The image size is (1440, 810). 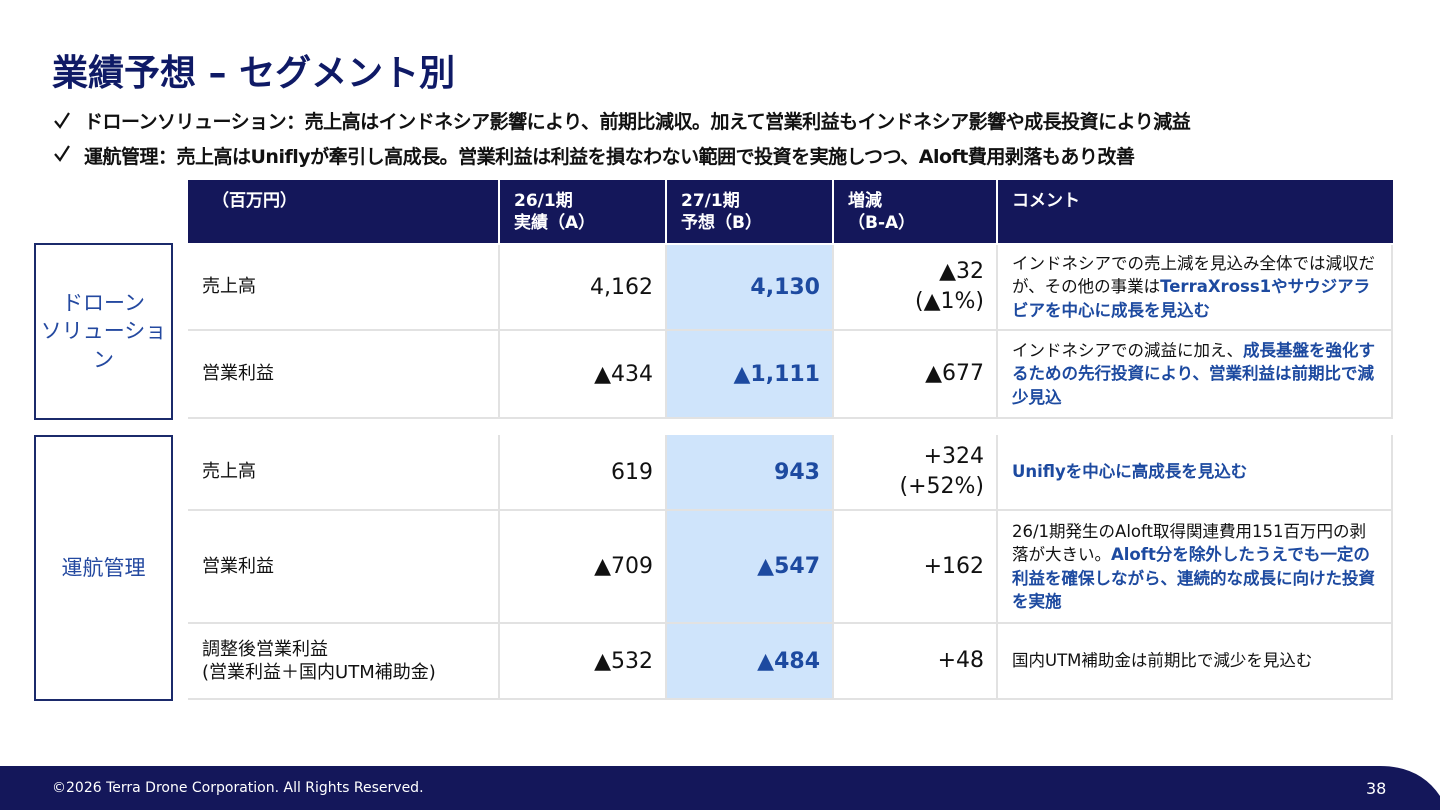 I want to click on forecast-value: ▲547, so click(x=750, y=567).